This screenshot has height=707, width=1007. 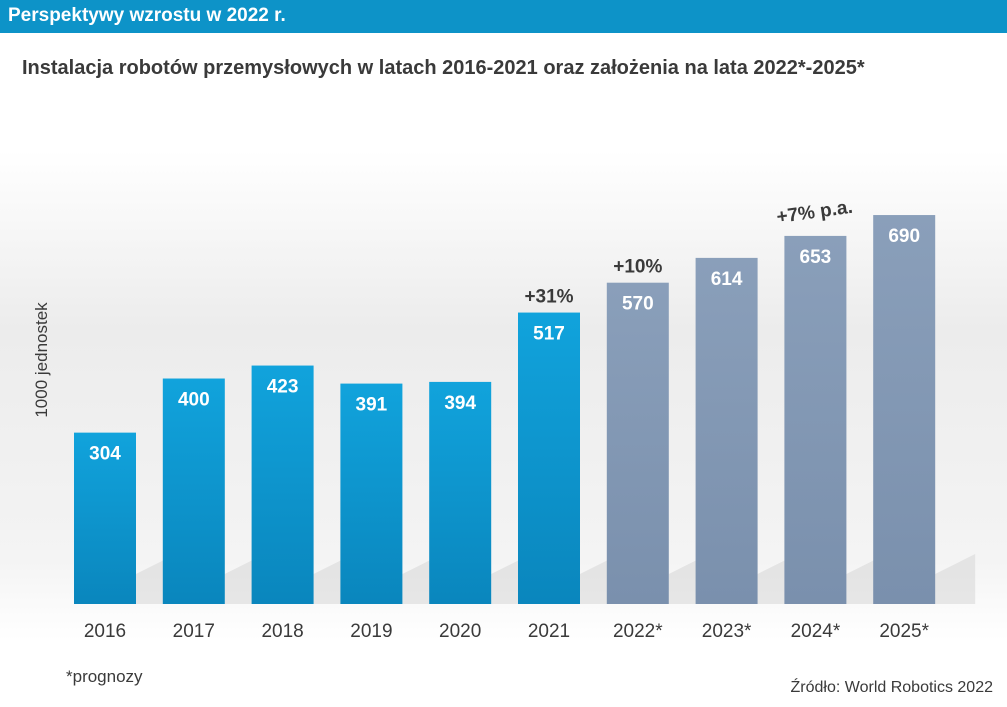 I want to click on header-bar: Perspektywy wzrostu w 2022 r., so click(x=503, y=16).